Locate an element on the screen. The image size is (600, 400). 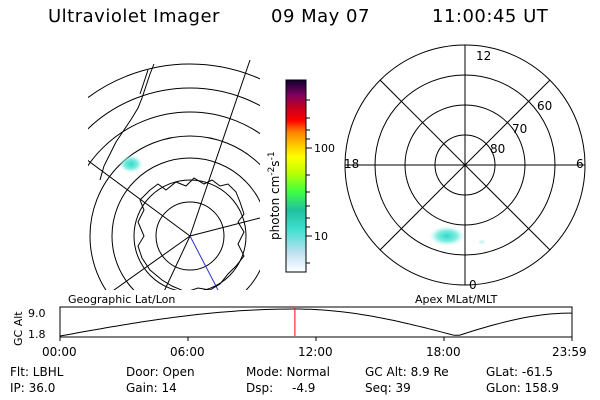
mlt-label-18: 18 is located at coordinates (351, 164).